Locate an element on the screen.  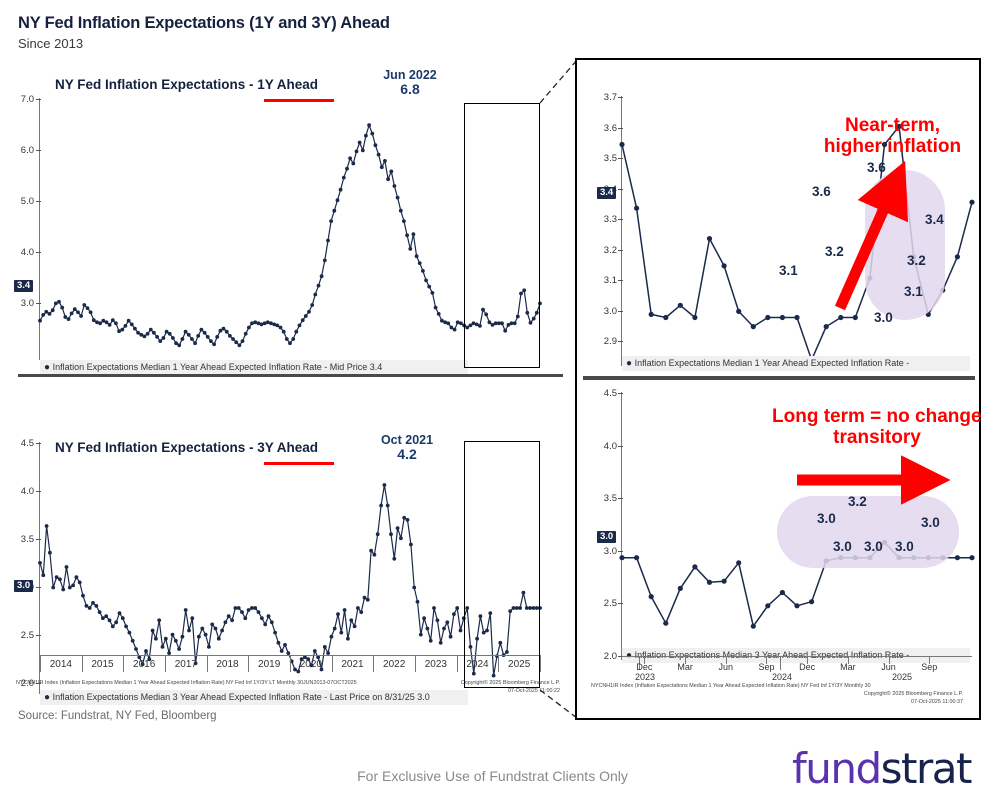
panel-divider is located at coordinates (290, 375).